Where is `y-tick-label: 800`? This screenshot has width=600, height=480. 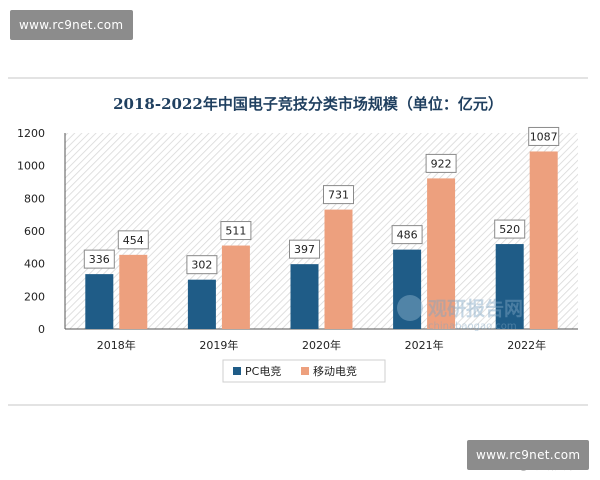
y-tick-label: 800 is located at coordinates (34, 198).